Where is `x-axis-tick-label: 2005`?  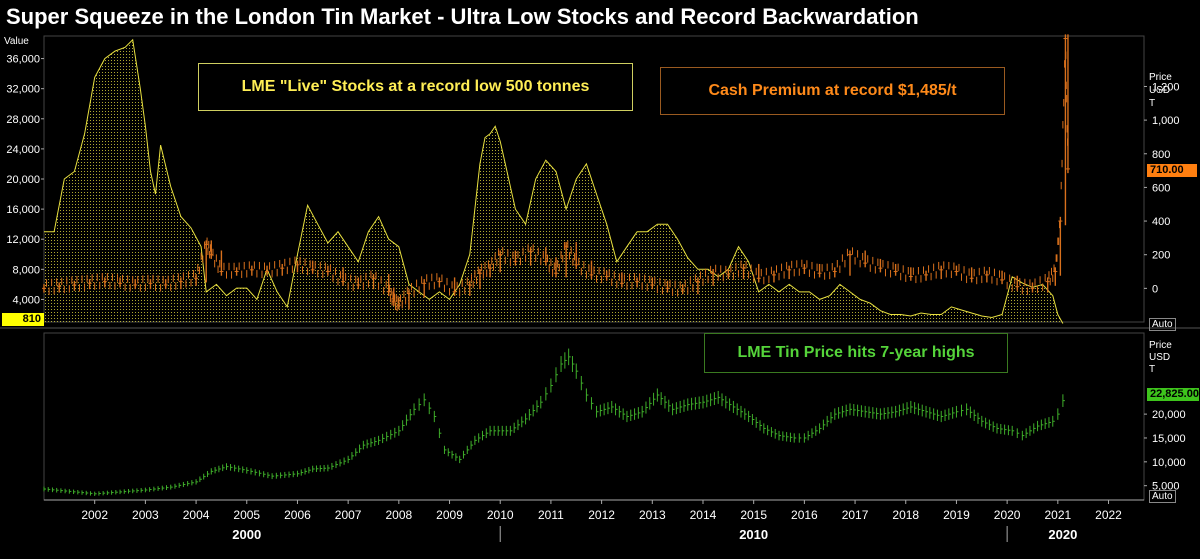
x-axis-tick-label: 2005 is located at coordinates (246, 515).